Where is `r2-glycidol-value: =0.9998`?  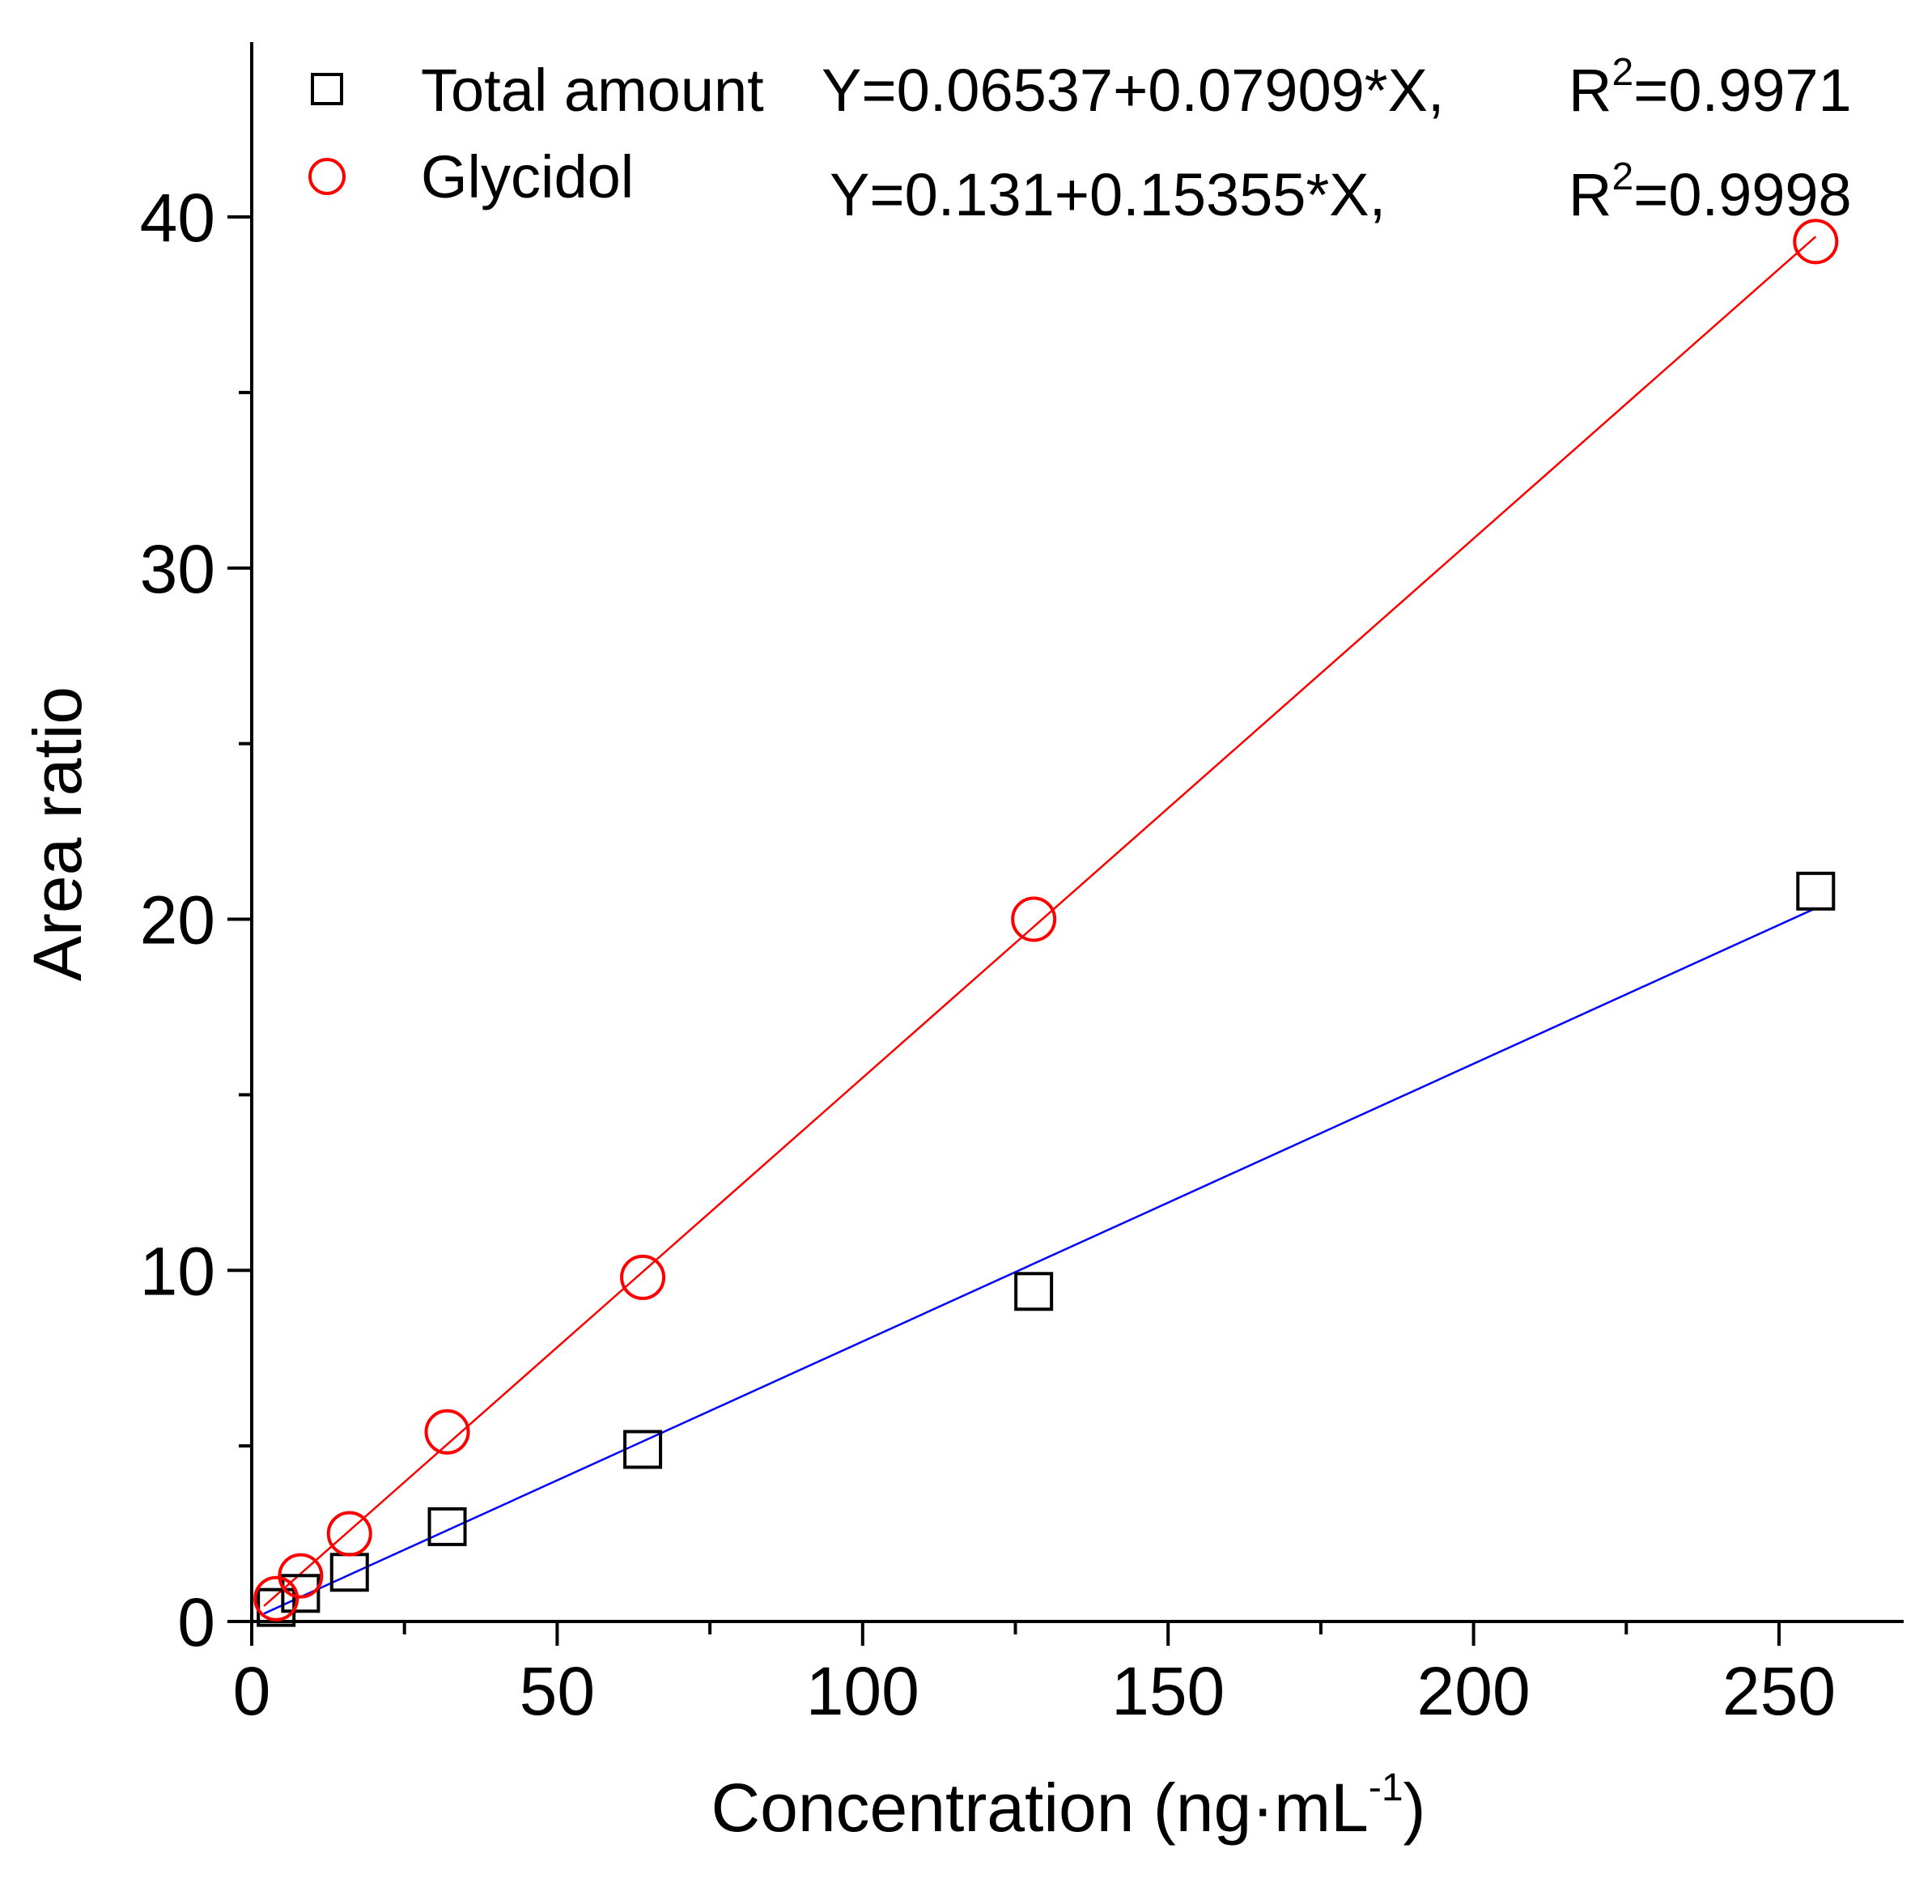 r2-glycidol-value: =0.9998 is located at coordinates (1742, 195).